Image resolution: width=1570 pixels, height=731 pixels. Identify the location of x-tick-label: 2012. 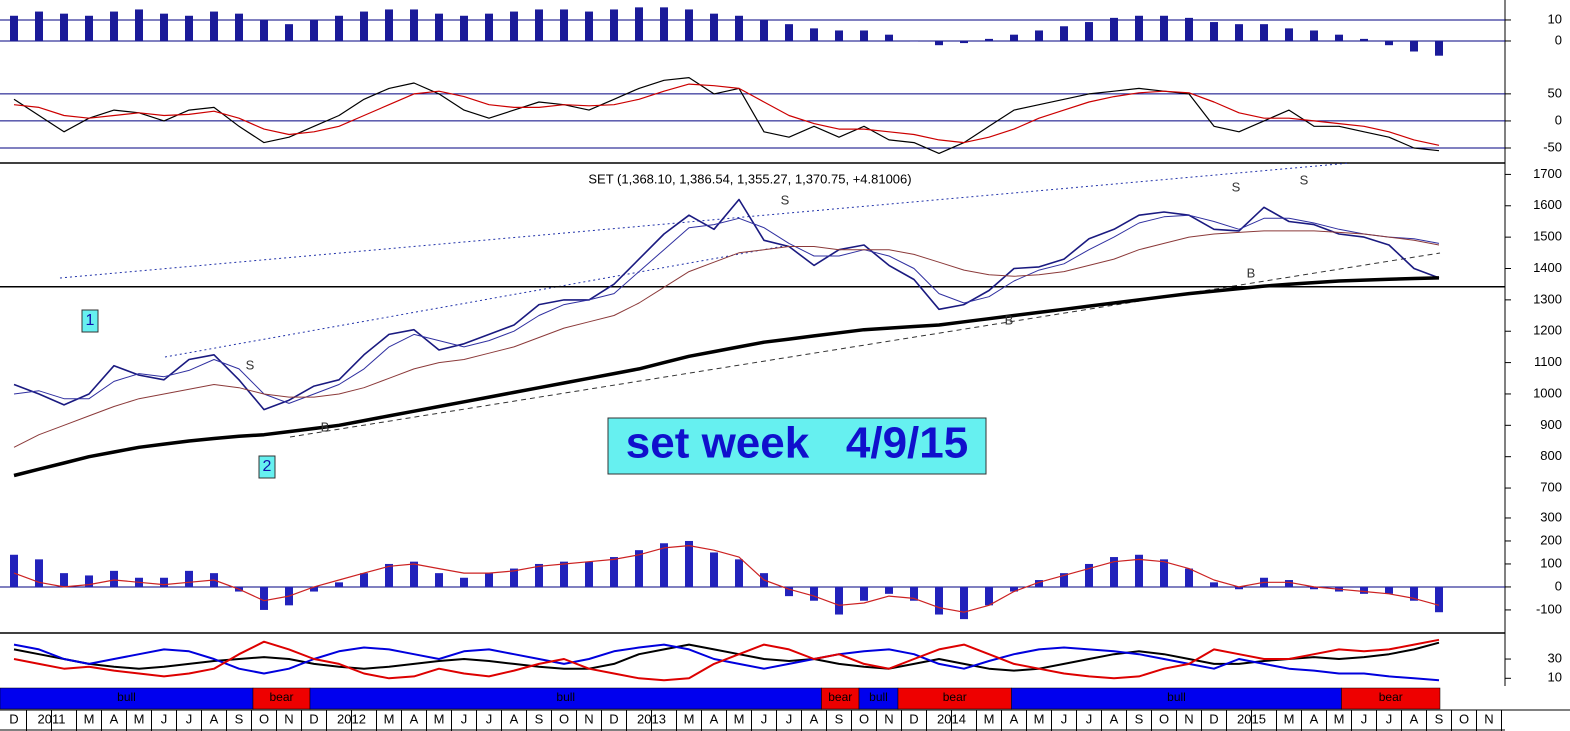
(351, 718).